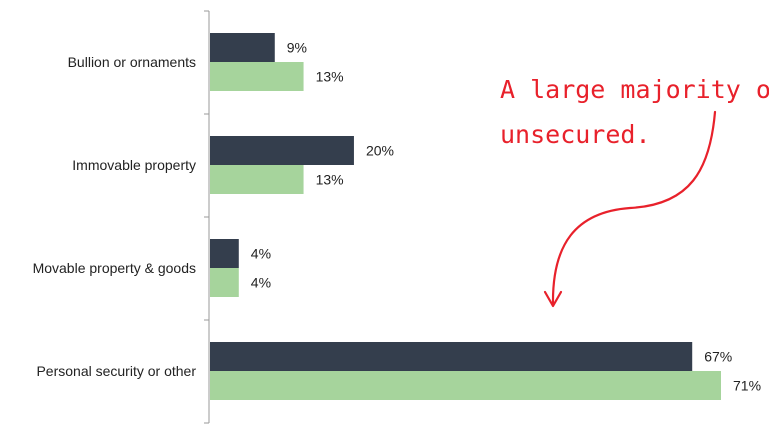 This screenshot has width=769, height=429. Describe the element at coordinates (134, 165) in the screenshot. I see `category-label: Immovable property` at that location.